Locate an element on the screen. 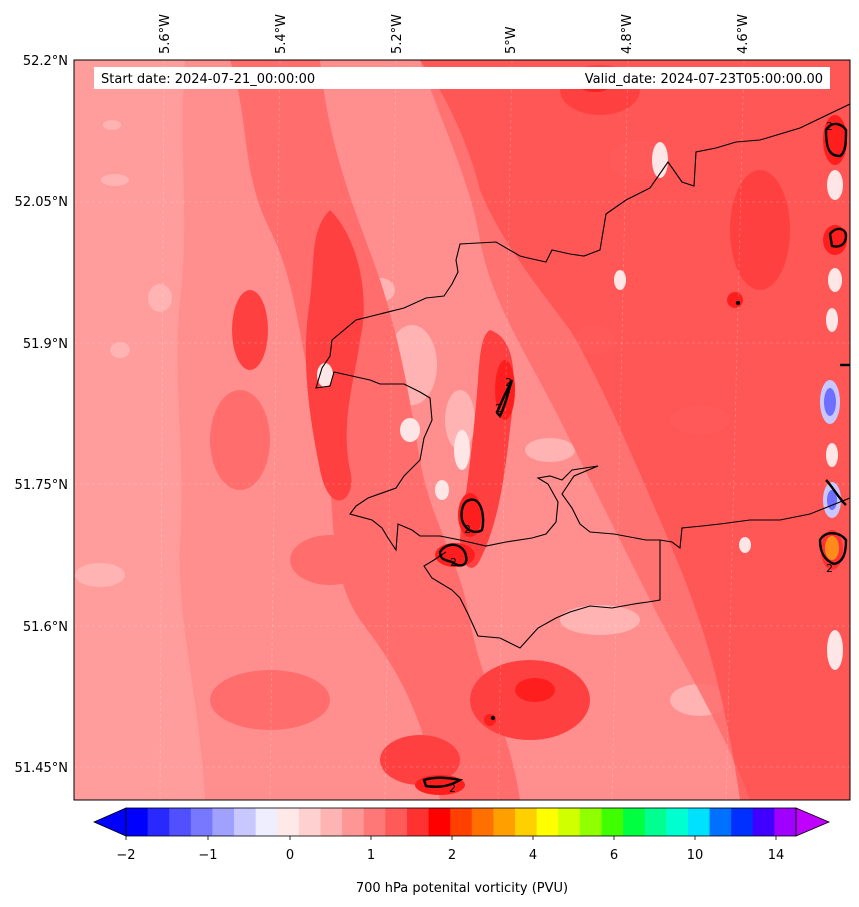 The width and height of the screenshot is (859, 907). lon-label: 4.8°W is located at coordinates (627, 34).